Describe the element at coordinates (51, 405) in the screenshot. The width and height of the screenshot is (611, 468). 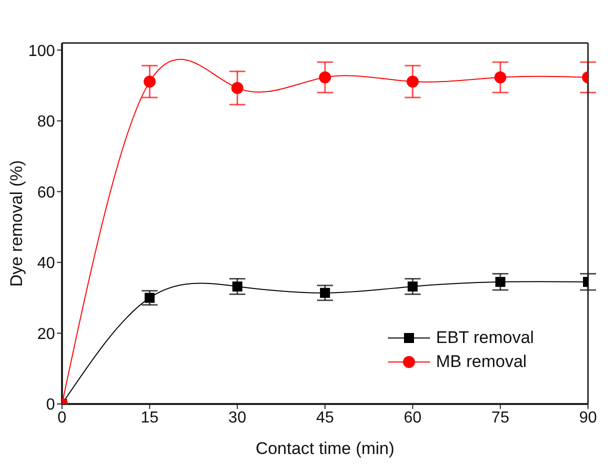
I see `y-tick-label: 0` at that location.